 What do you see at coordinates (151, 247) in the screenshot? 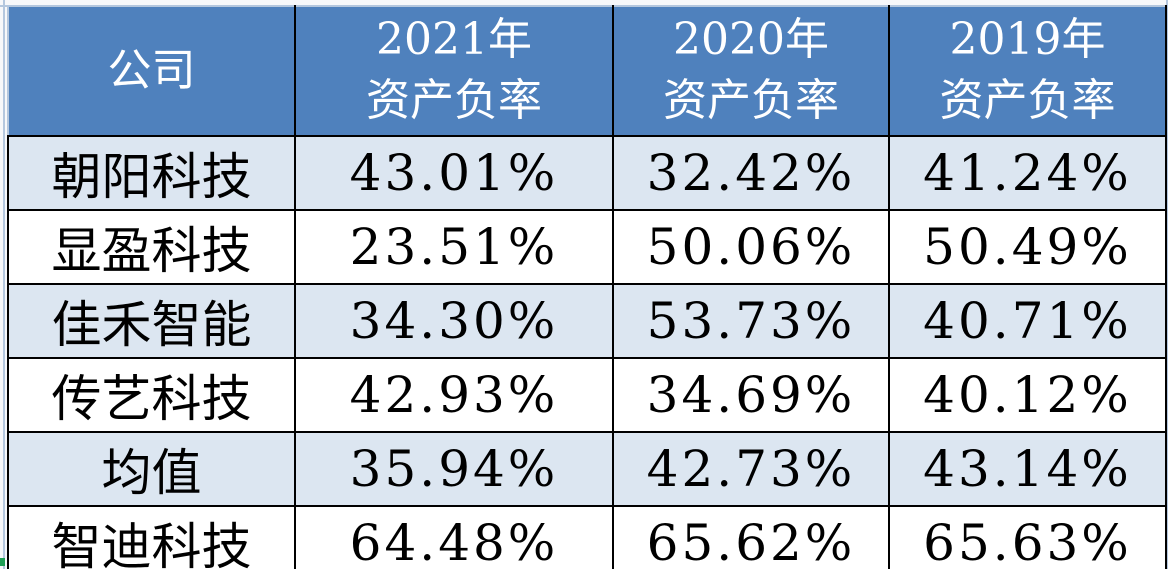
I see `cell-company: 显盈科技` at bounding box center [151, 247].